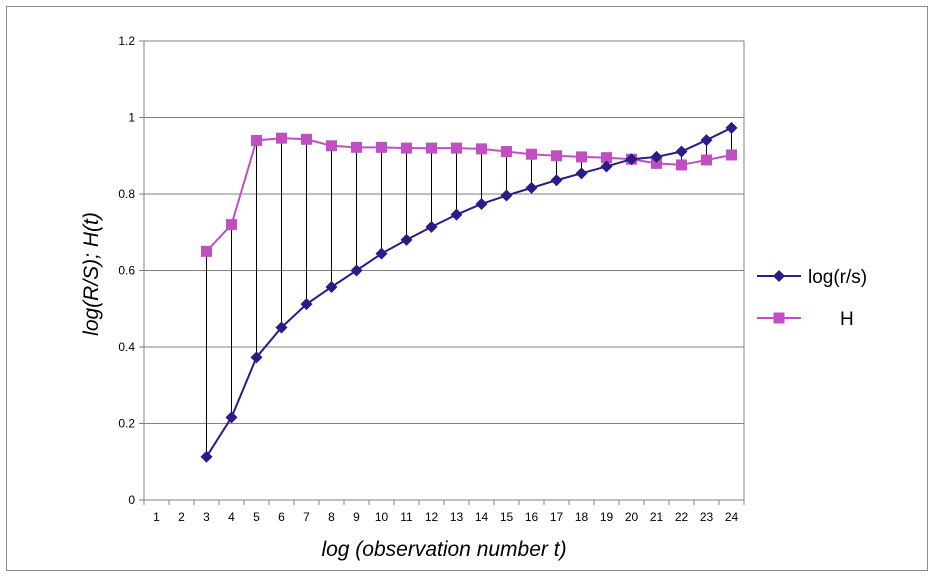 Image resolution: width=935 pixels, height=577 pixels. I want to click on y-axis-title: log(R/S); H(t), so click(91, 274).